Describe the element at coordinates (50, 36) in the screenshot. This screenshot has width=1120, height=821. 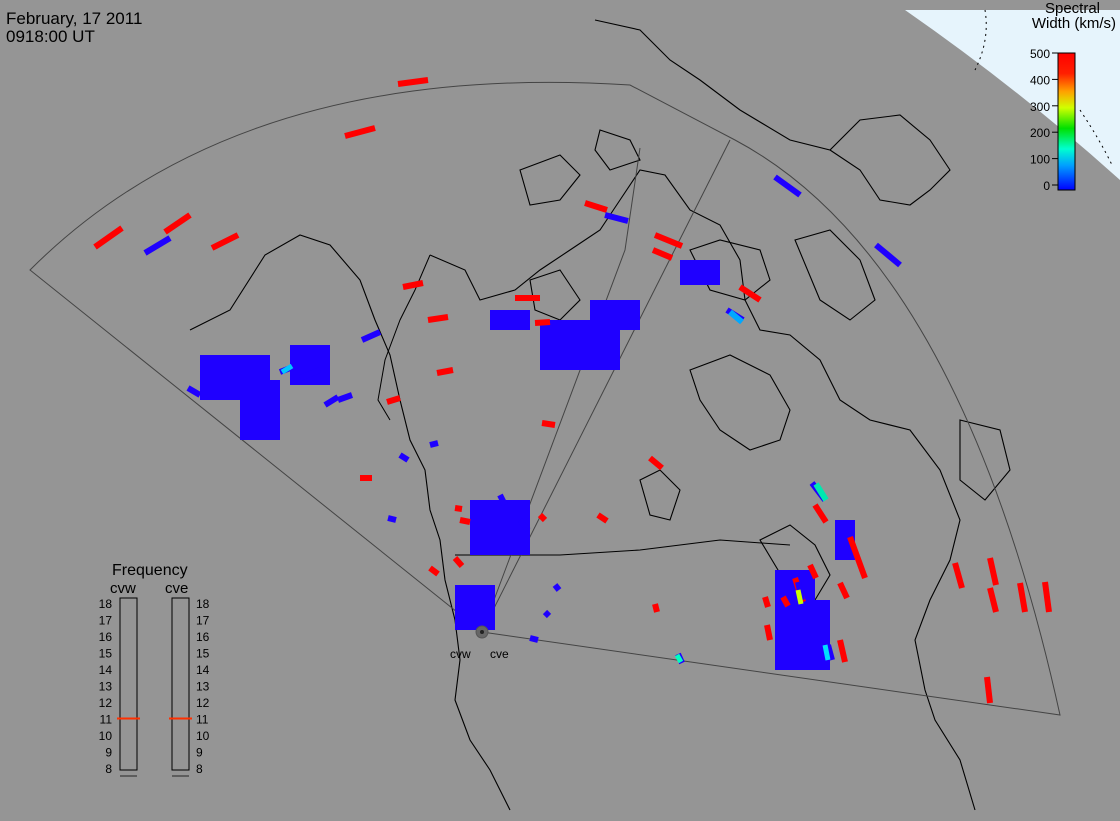
I see `time-label: 0918:00 UT` at that location.